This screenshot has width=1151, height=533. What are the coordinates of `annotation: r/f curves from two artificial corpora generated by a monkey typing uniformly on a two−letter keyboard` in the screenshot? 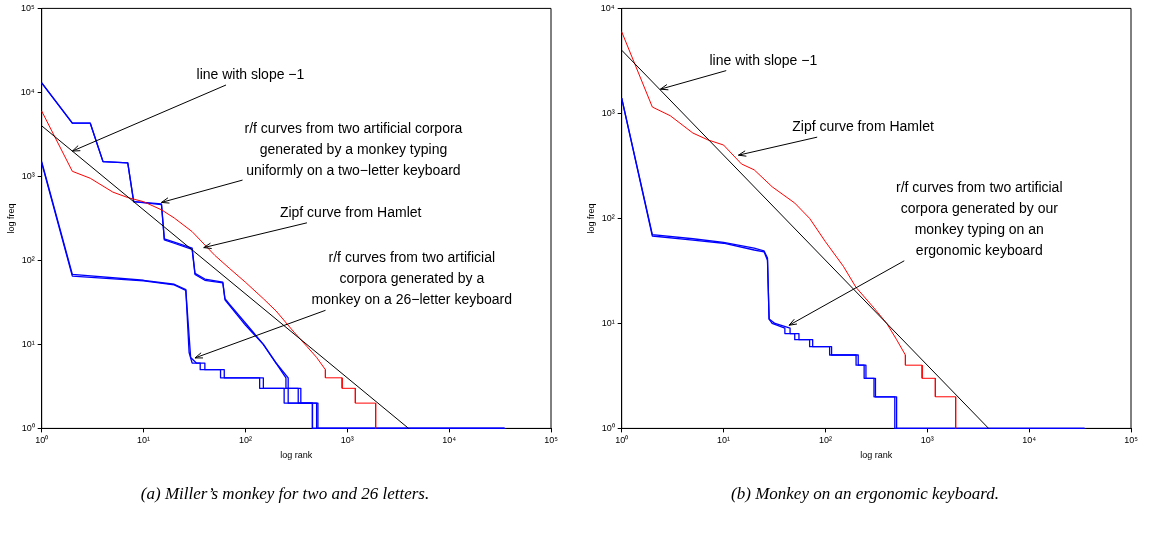 It's located at (353, 149).